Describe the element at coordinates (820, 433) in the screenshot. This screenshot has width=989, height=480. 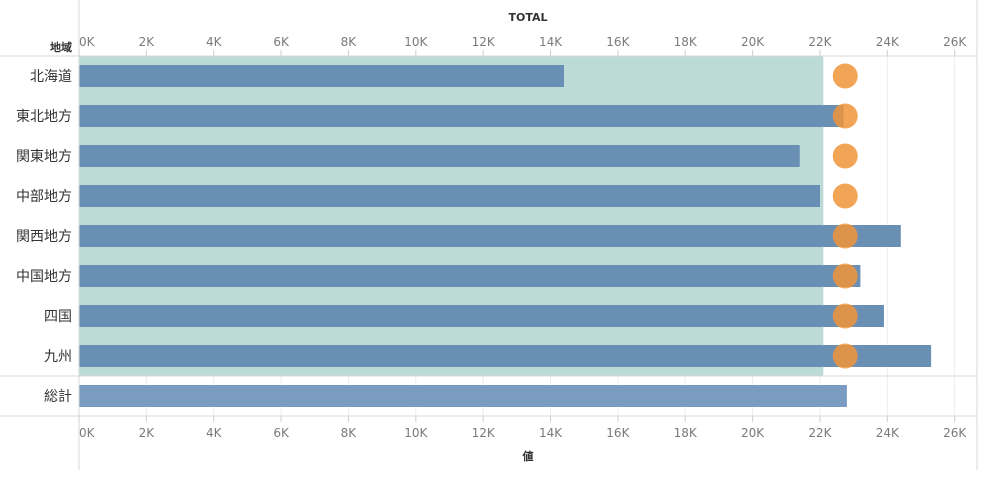
I see `bottom-tick-label-11: 22K` at that location.